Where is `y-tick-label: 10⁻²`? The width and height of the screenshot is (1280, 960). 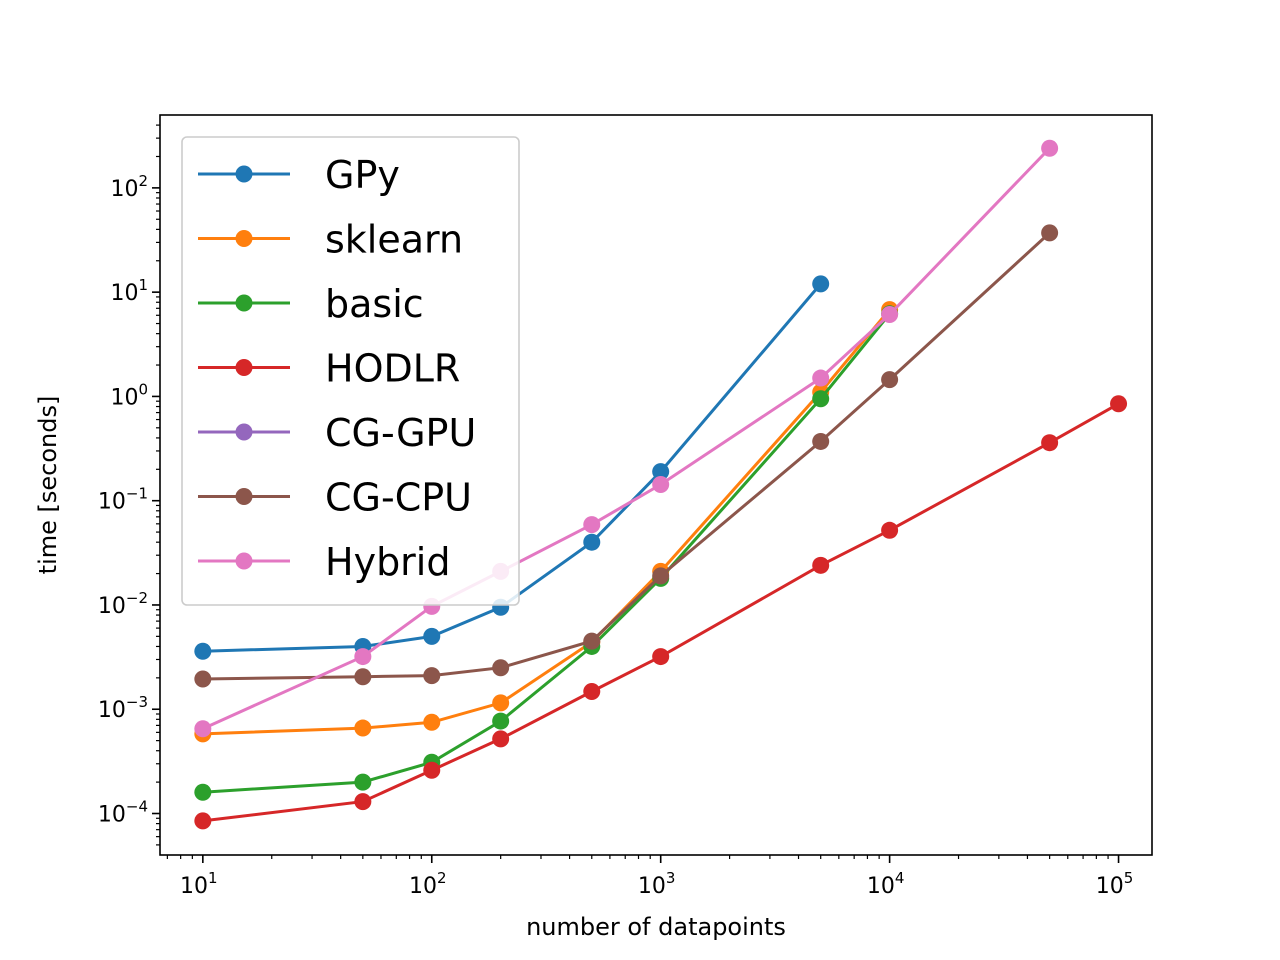
y-tick-label: 10⁻² is located at coordinates (123, 604).